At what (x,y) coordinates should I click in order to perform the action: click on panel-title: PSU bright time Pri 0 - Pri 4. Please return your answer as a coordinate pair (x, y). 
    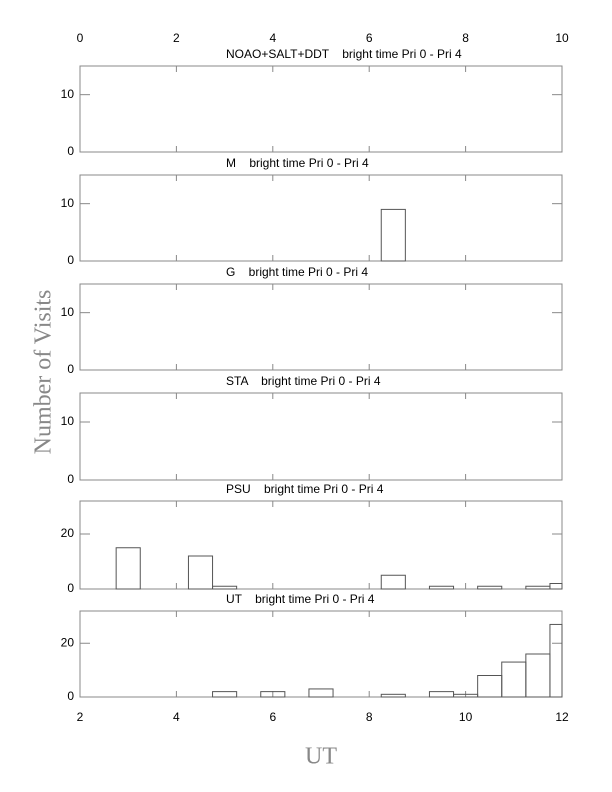
    Looking at the image, I should click on (305, 489).